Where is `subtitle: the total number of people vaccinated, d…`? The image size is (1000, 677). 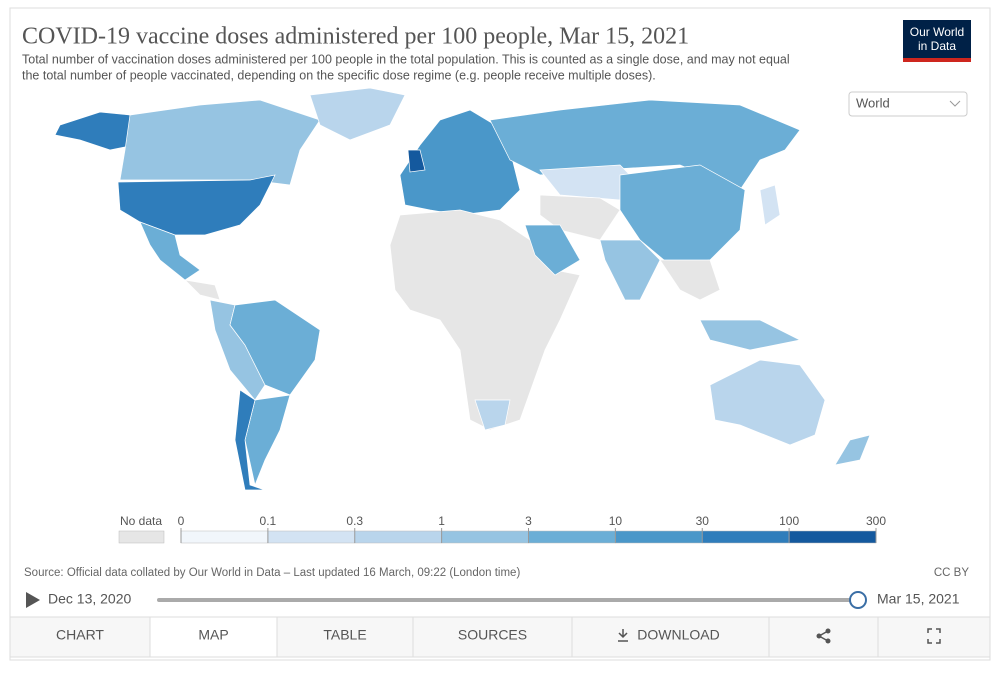
subtitle: the total number of people vaccinated, d… is located at coordinates (339, 75).